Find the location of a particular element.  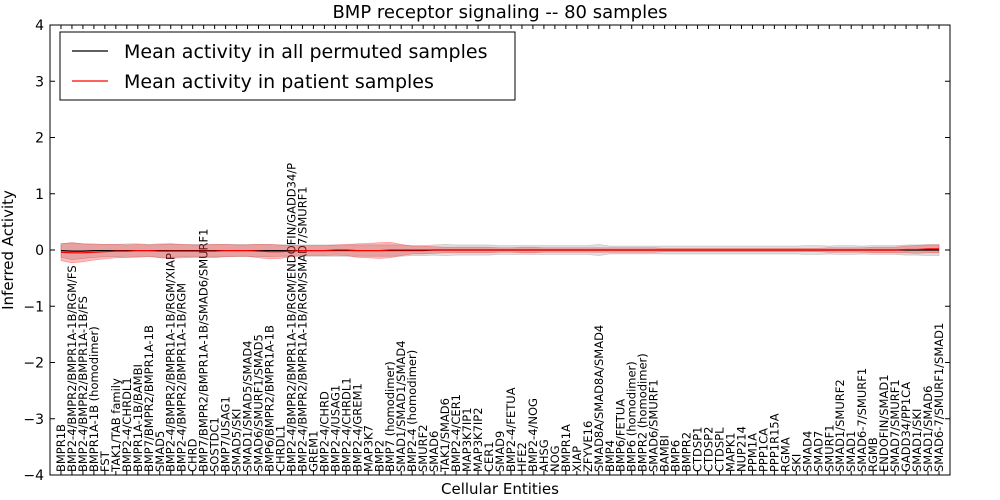

x-tick-label: BMP2-4/CER1 is located at coordinates (456, 433).